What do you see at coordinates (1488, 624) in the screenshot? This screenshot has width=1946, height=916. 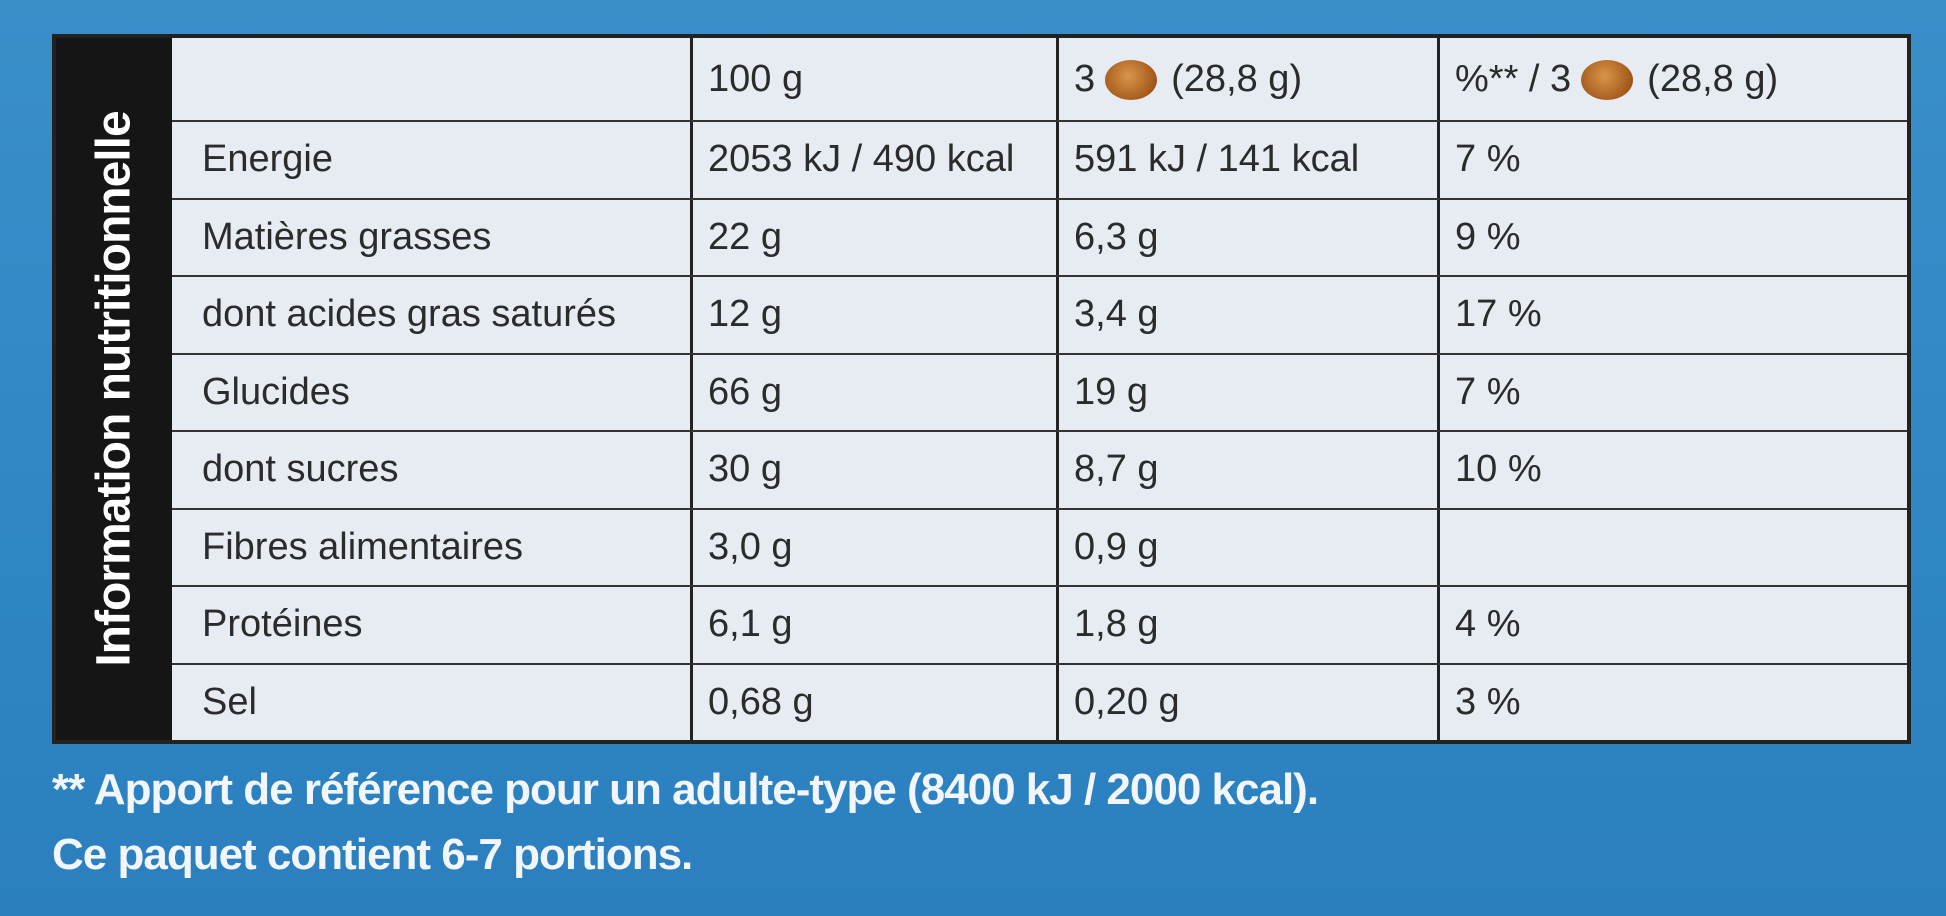 I see `nutrient-value: 4 %` at bounding box center [1488, 624].